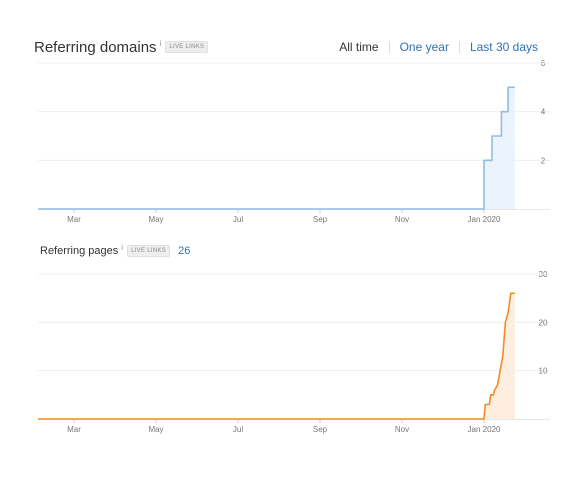 The image size is (575, 486). What do you see at coordinates (95, 47) in the screenshot?
I see `domains-title: Referring domains` at bounding box center [95, 47].